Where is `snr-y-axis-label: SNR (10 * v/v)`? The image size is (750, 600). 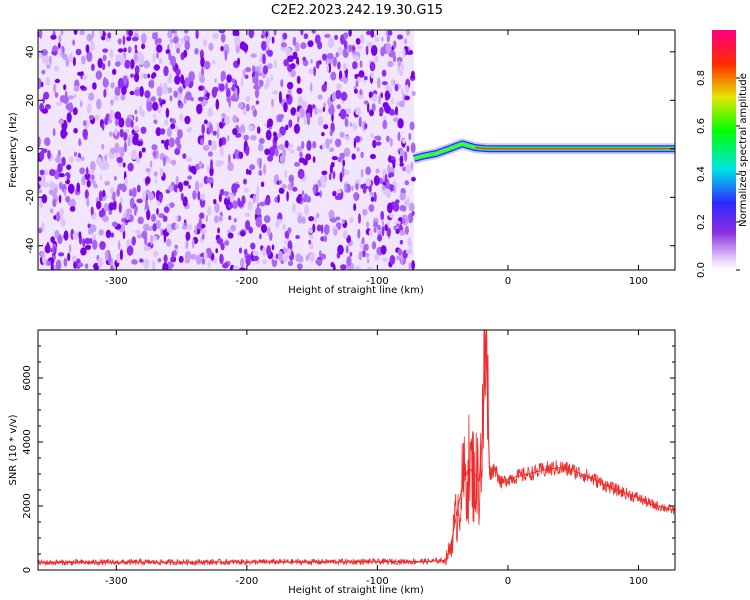
snr-y-axis-label: SNR (10 * v/v) is located at coordinates (13, 449).